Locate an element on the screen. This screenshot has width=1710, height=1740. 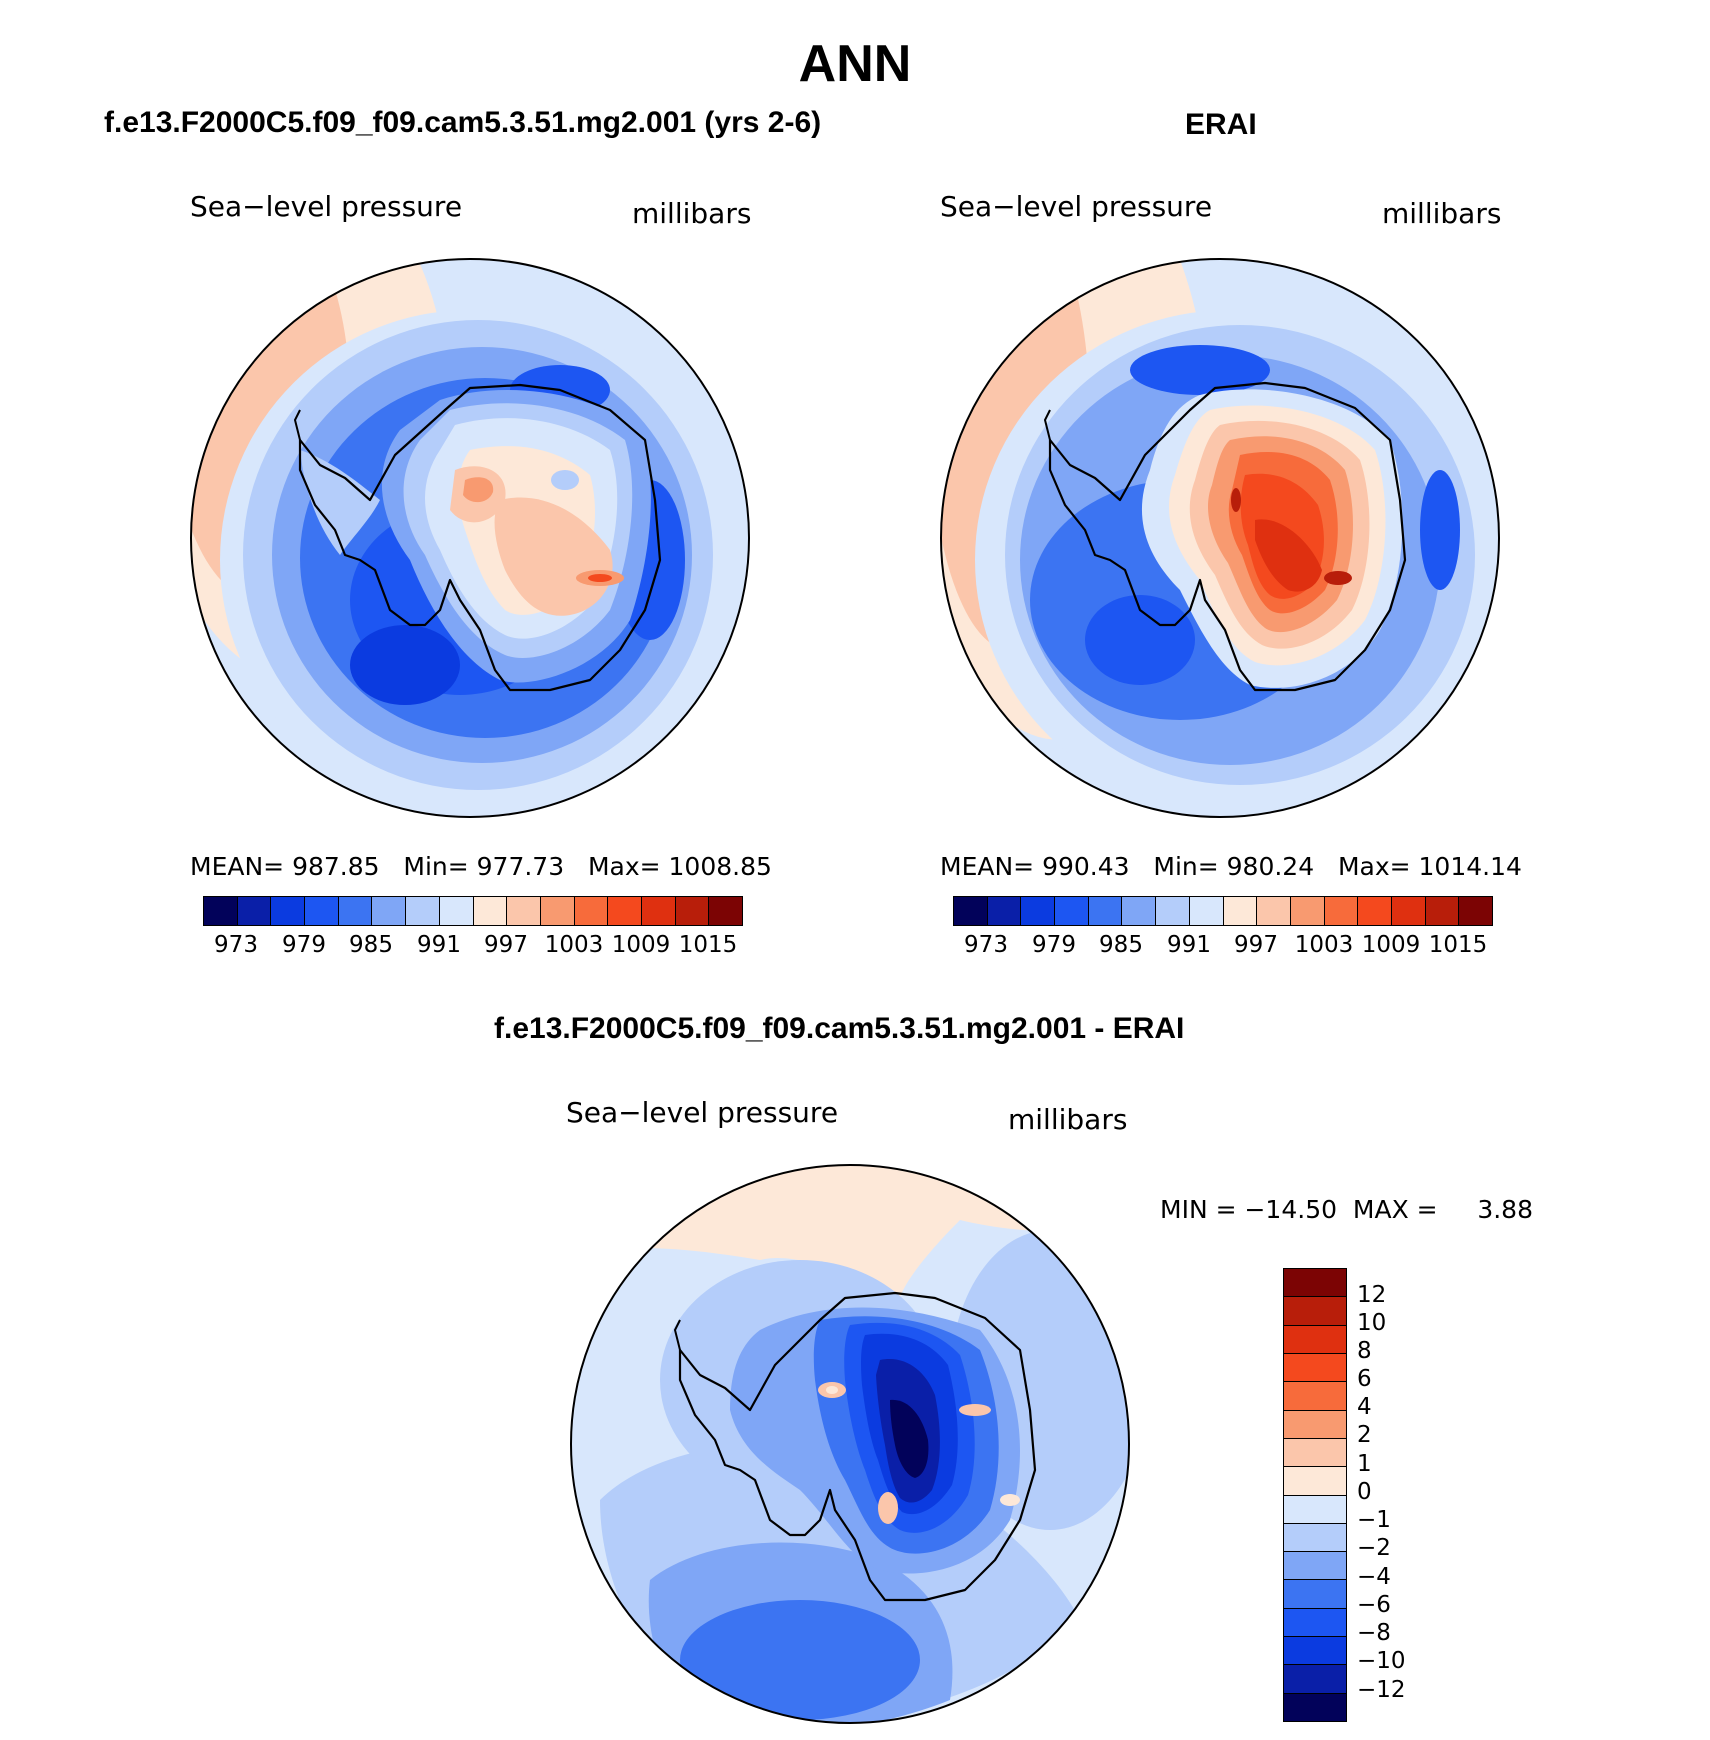
p3-tick-neg6: −6 is located at coordinates (1374, 1605).